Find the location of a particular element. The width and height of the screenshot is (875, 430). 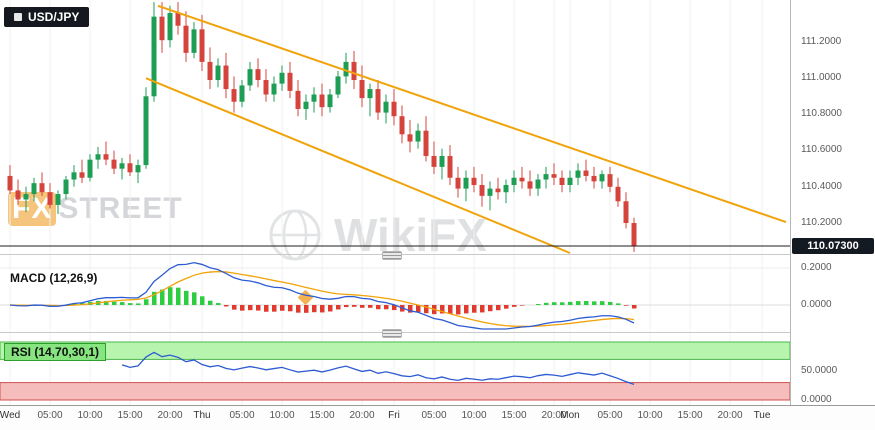

time-axis-label: Mon is located at coordinates (570, 415).